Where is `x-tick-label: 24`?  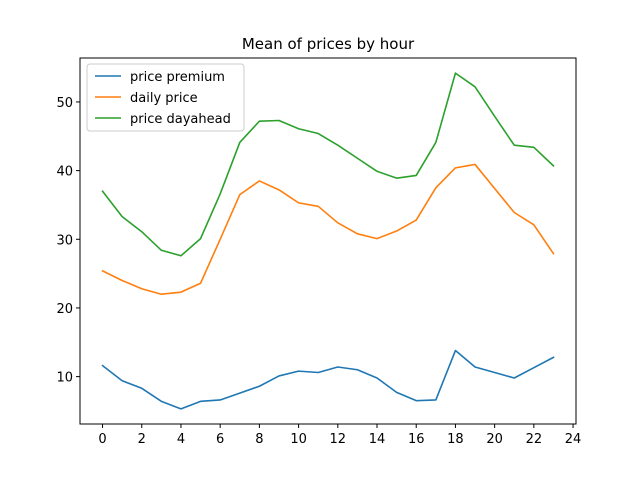 x-tick-label: 24 is located at coordinates (573, 439).